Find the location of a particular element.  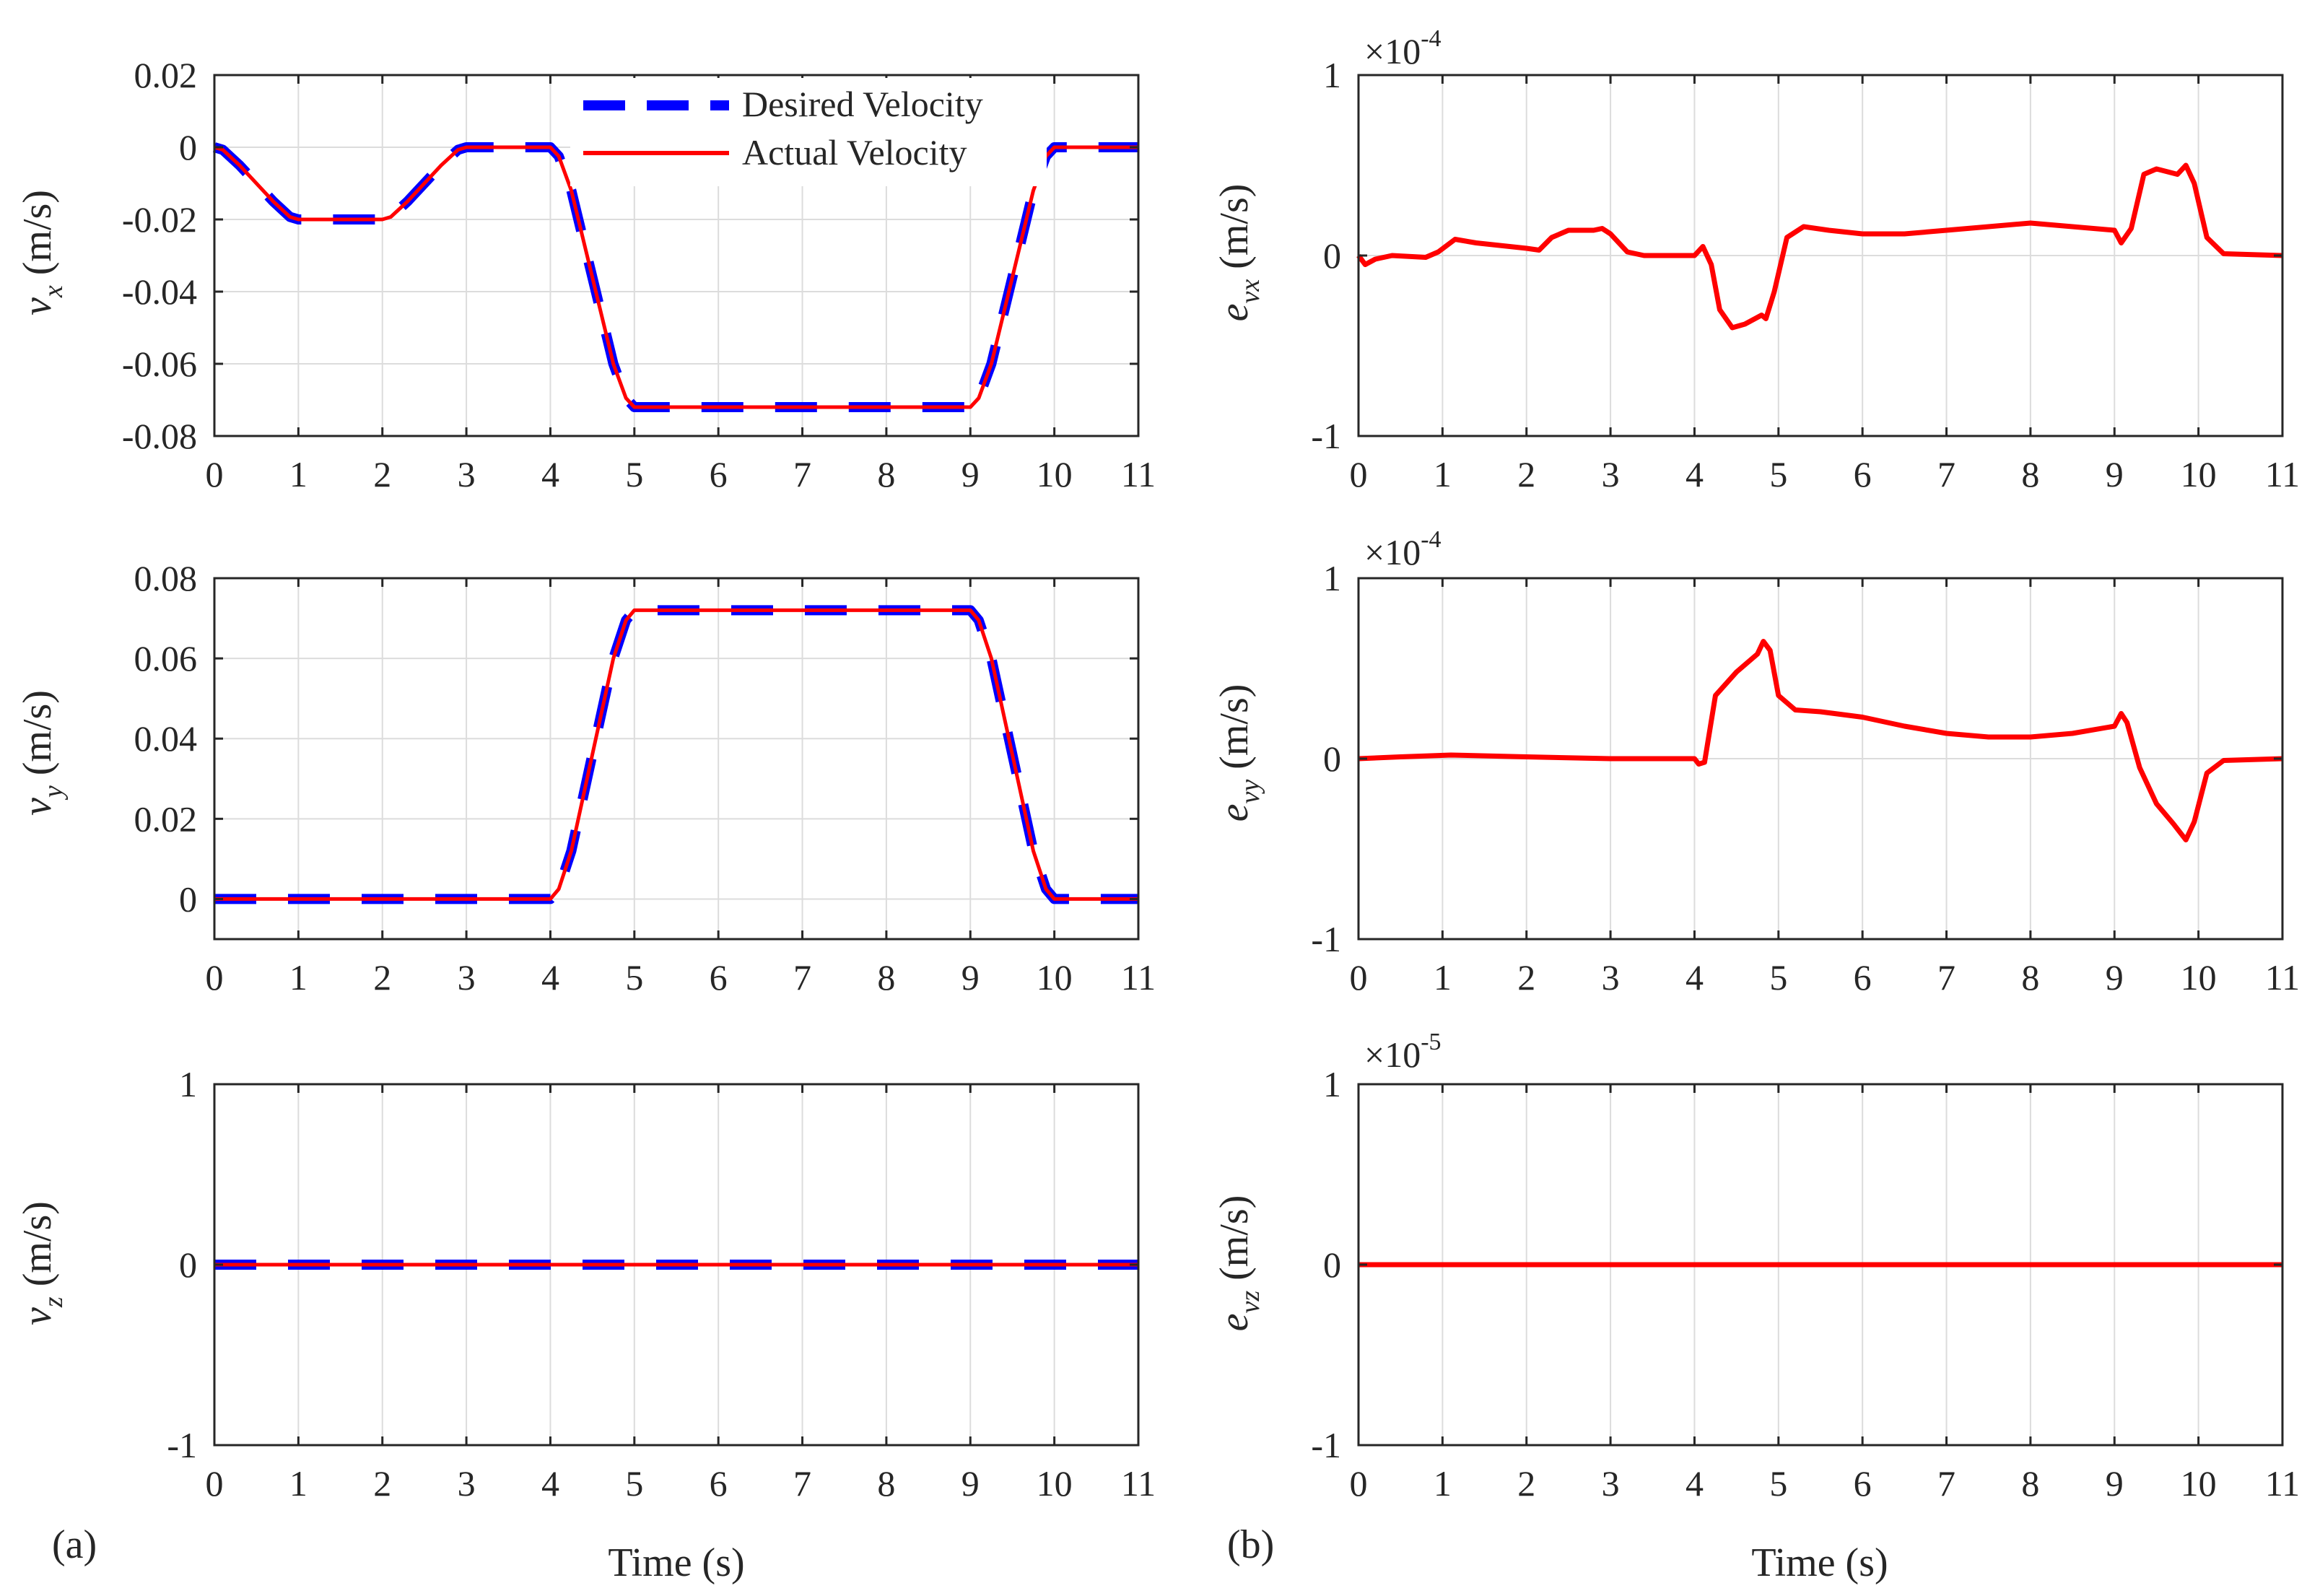

vy-xtick-label: 1 is located at coordinates (298, 978).